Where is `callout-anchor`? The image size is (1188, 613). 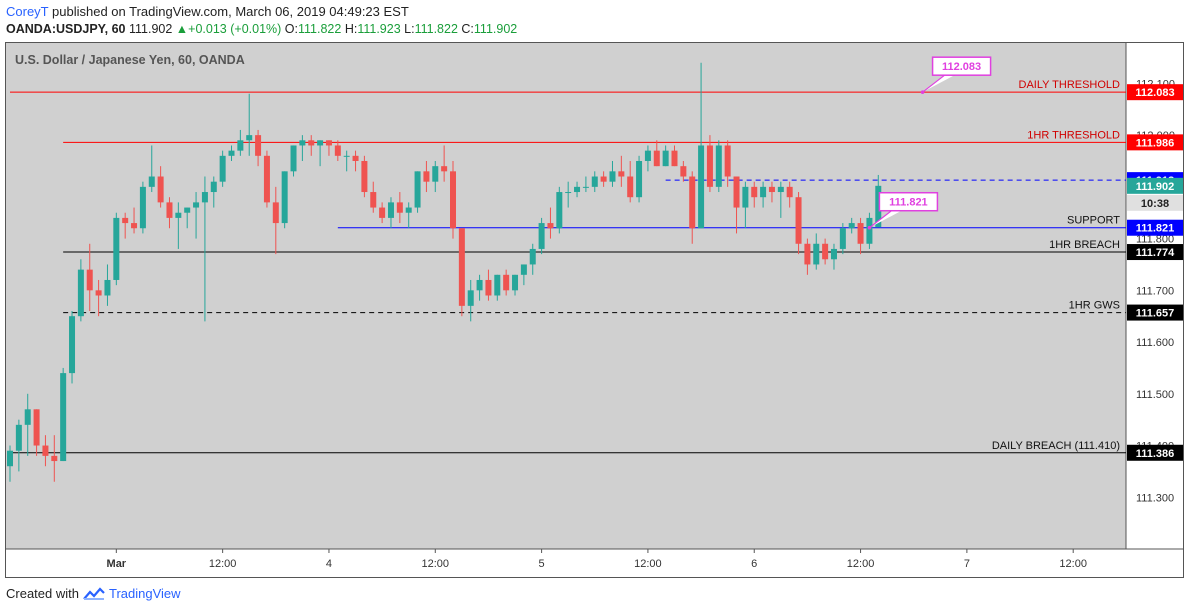 callout-anchor is located at coordinates (922, 92).